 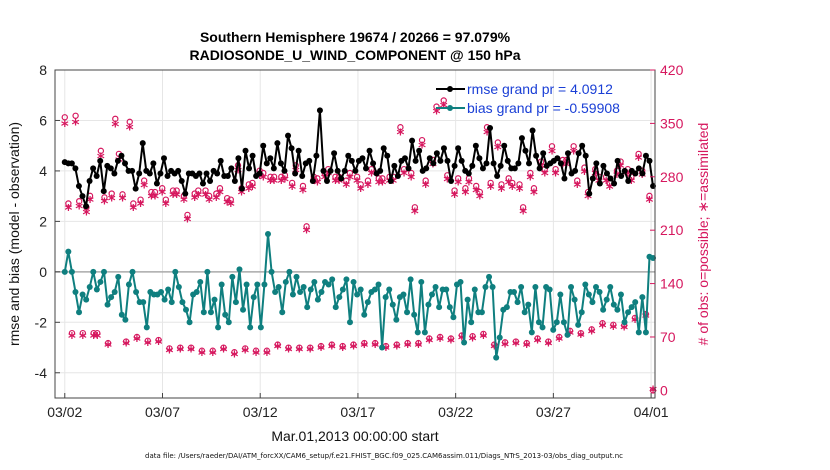 What do you see at coordinates (43, 221) in the screenshot?
I see `left-tick-label: 2` at bounding box center [43, 221].